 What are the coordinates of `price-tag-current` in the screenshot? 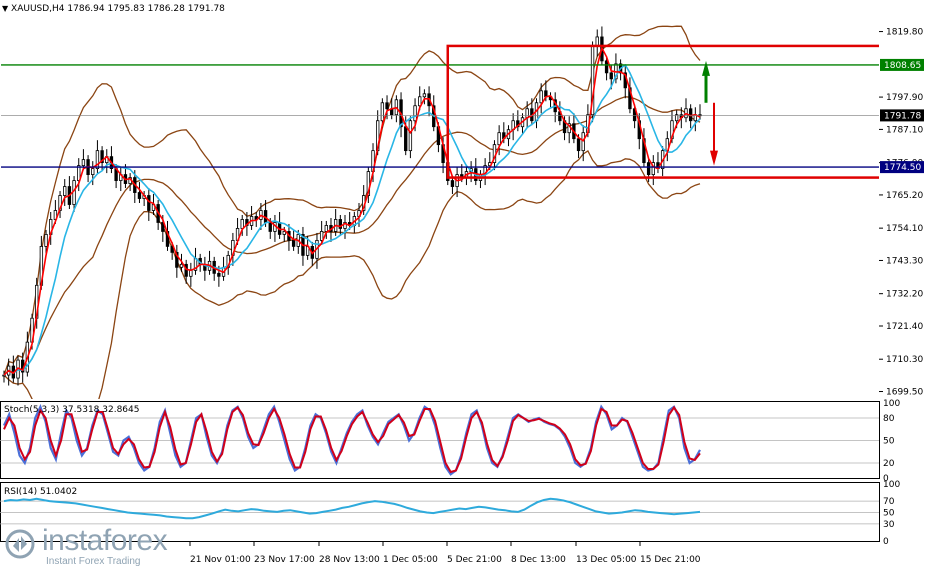 It's located at (902, 115).